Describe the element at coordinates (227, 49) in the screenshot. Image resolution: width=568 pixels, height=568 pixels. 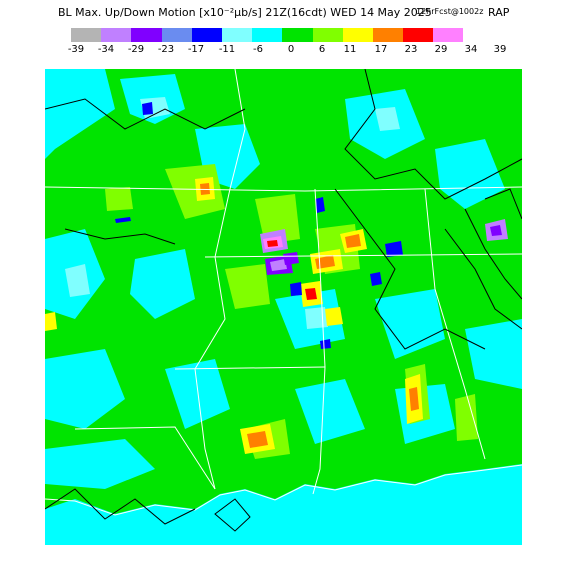
I see `legend-label: -11` at that location.